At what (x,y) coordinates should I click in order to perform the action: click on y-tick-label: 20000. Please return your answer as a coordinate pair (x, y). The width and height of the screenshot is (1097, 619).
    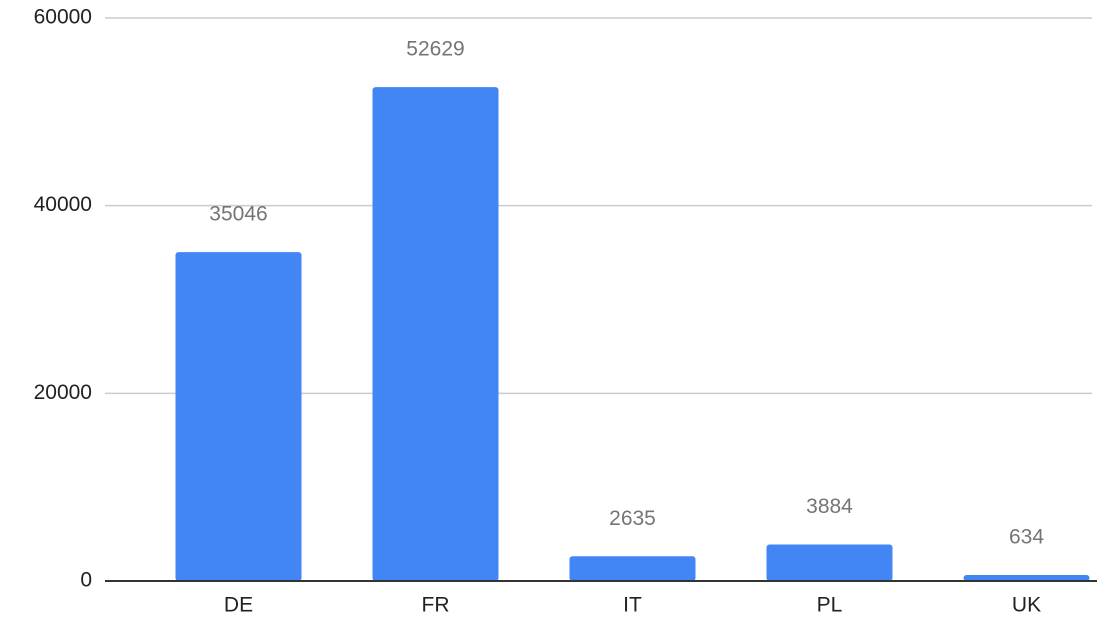
    Looking at the image, I should click on (63, 392).